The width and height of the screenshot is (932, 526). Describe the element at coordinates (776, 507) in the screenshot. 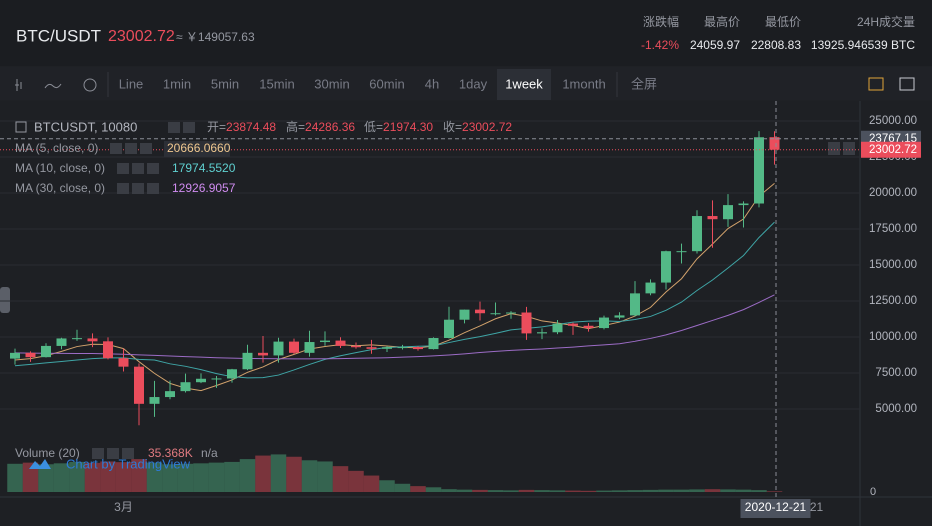

I see `x-tick-label: 2020-12-21` at that location.